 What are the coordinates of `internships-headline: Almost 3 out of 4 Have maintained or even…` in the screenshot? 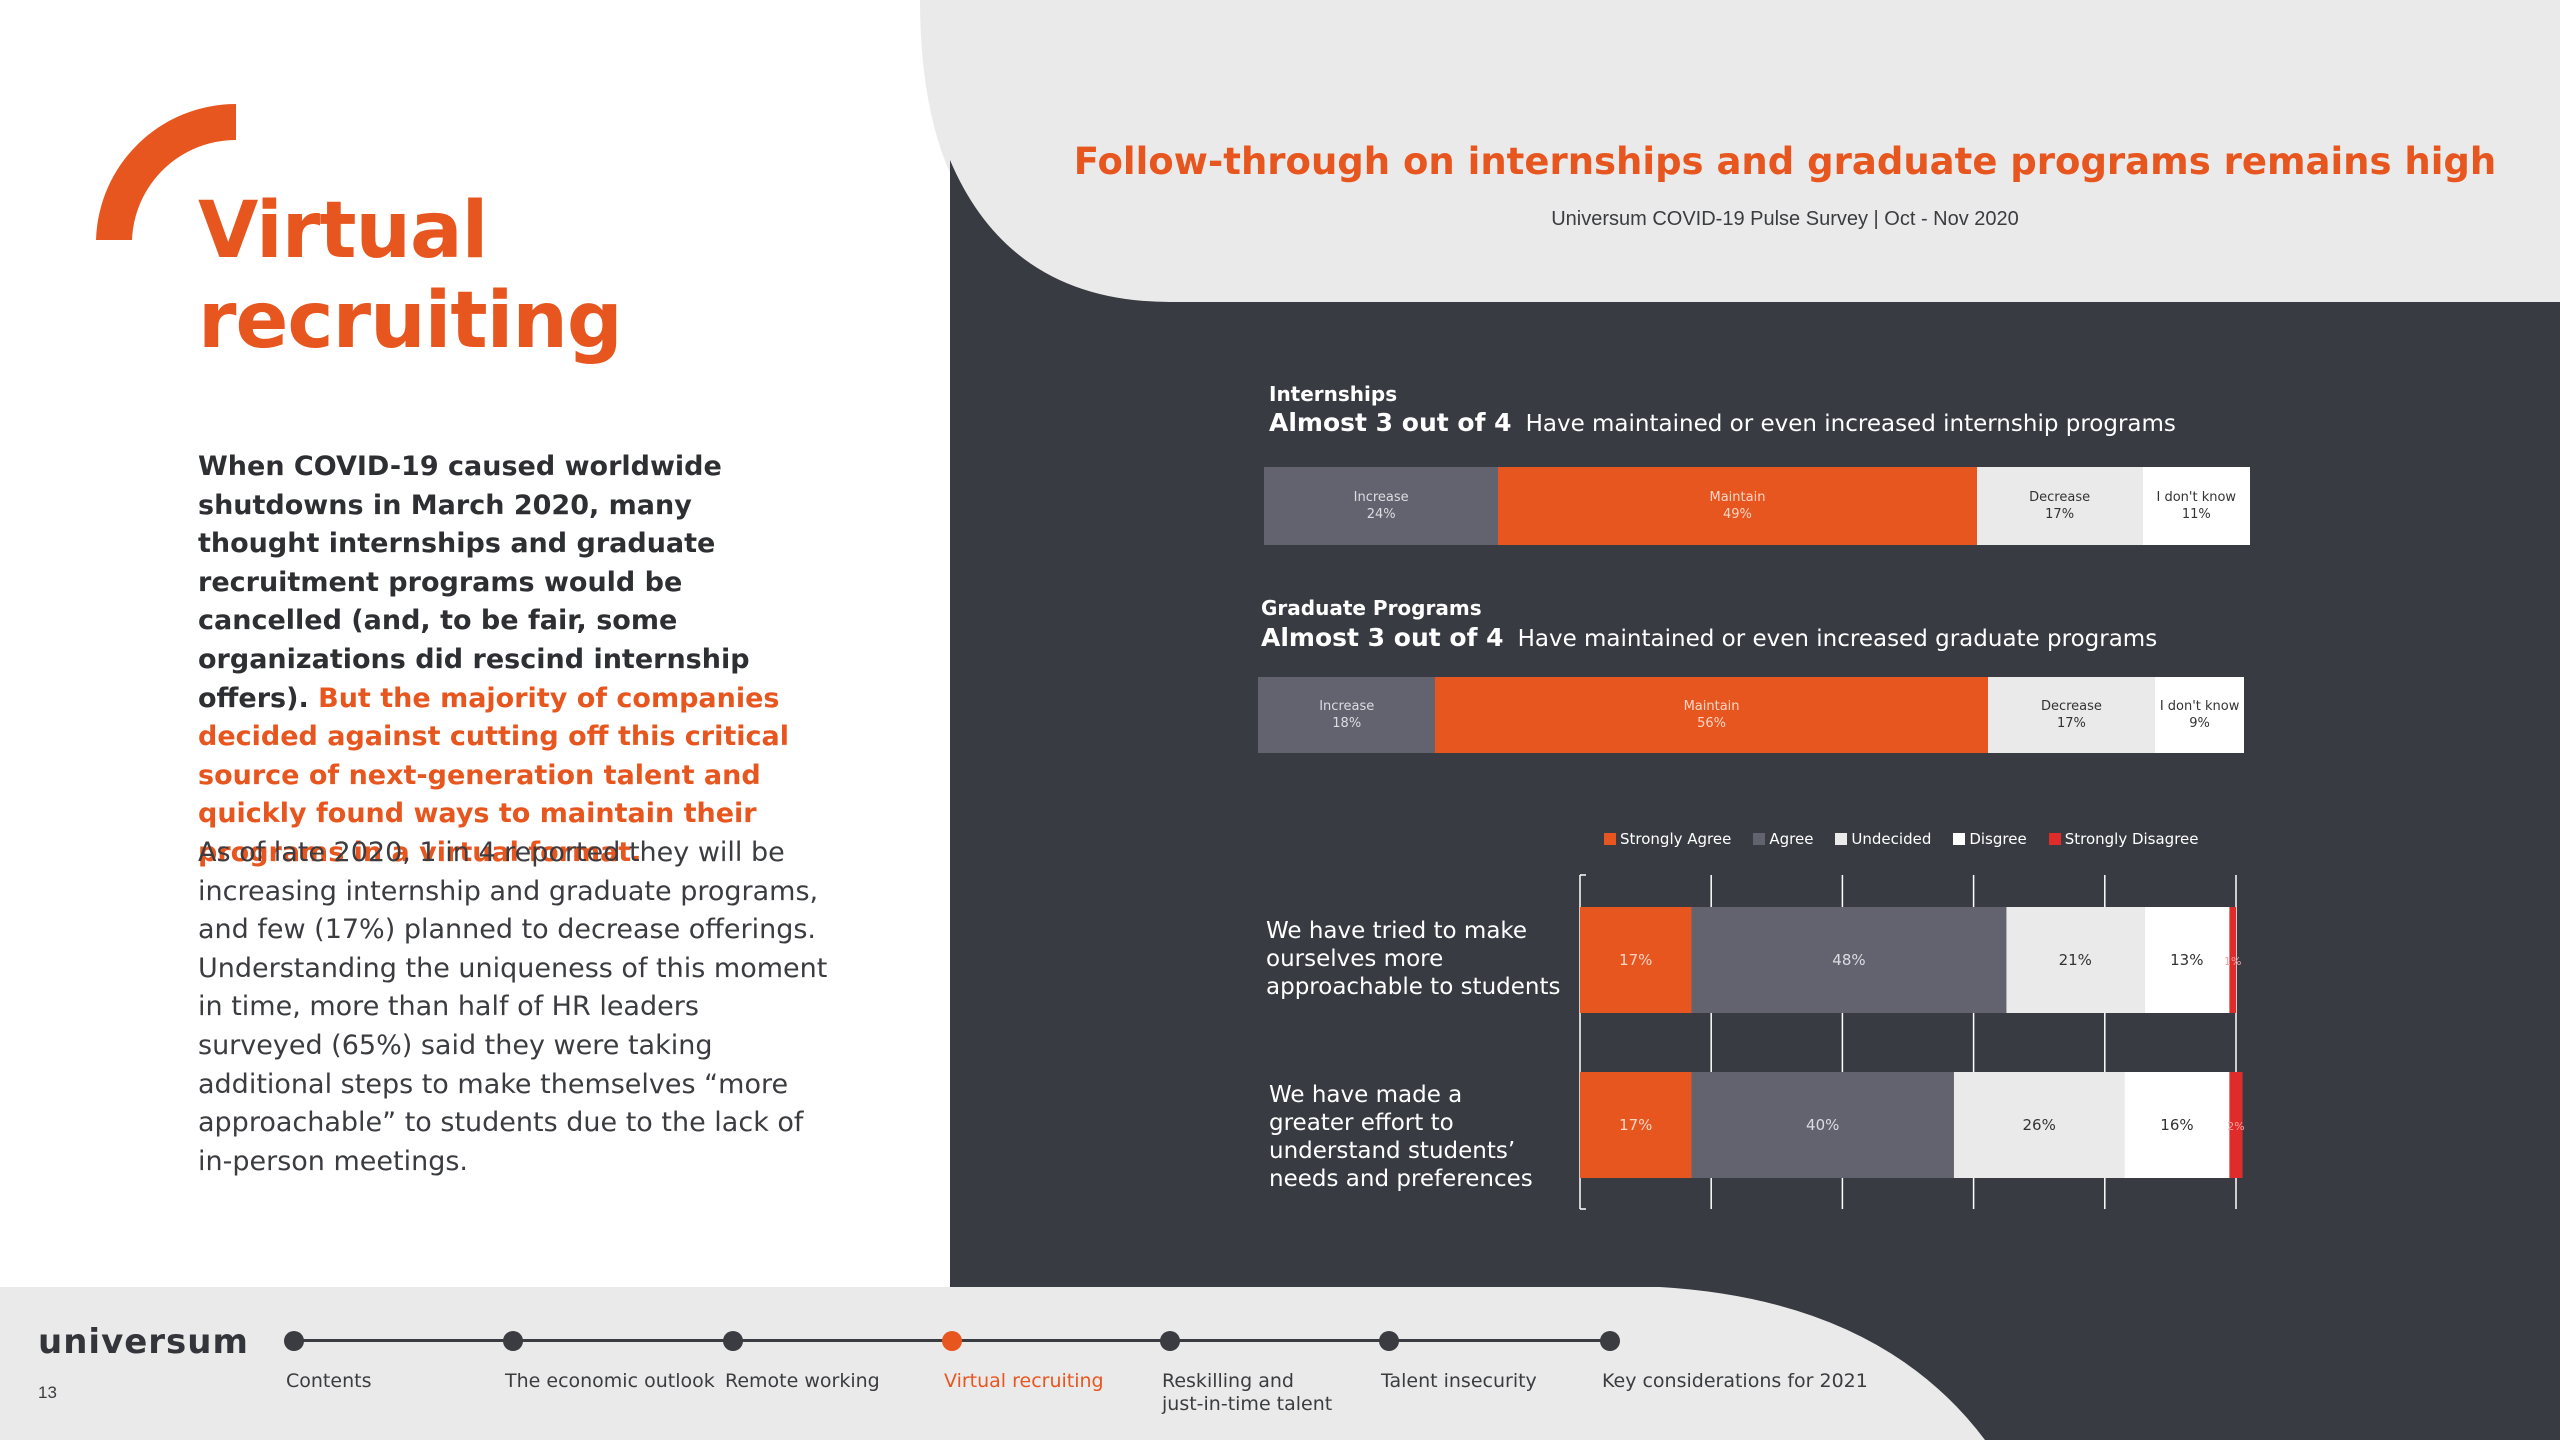 It's located at (1722, 422).